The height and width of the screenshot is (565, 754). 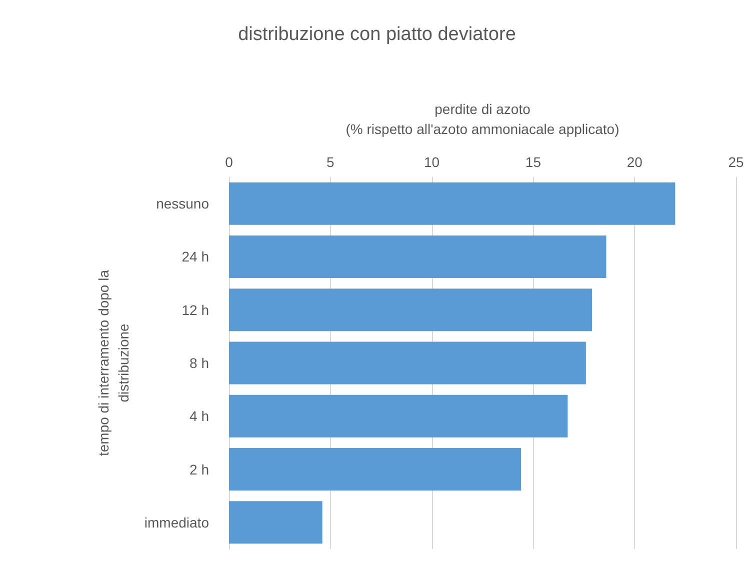 I want to click on y-axis-title: tempo di interramento dopo la distribuzione, so click(x=114, y=363).